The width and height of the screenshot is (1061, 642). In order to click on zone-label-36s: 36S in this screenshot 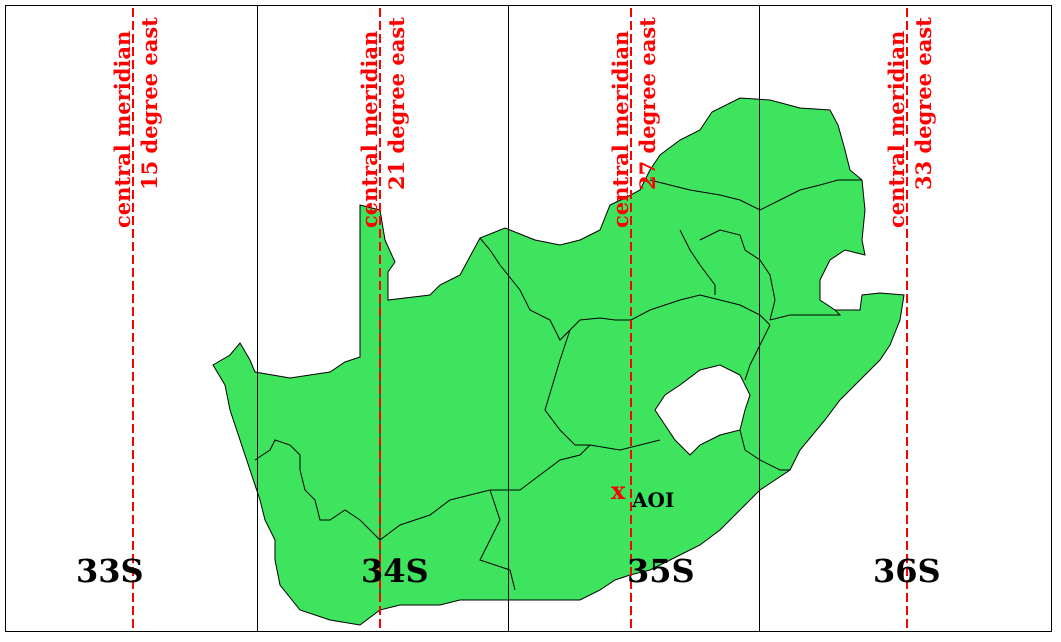, I will do `click(907, 571)`.